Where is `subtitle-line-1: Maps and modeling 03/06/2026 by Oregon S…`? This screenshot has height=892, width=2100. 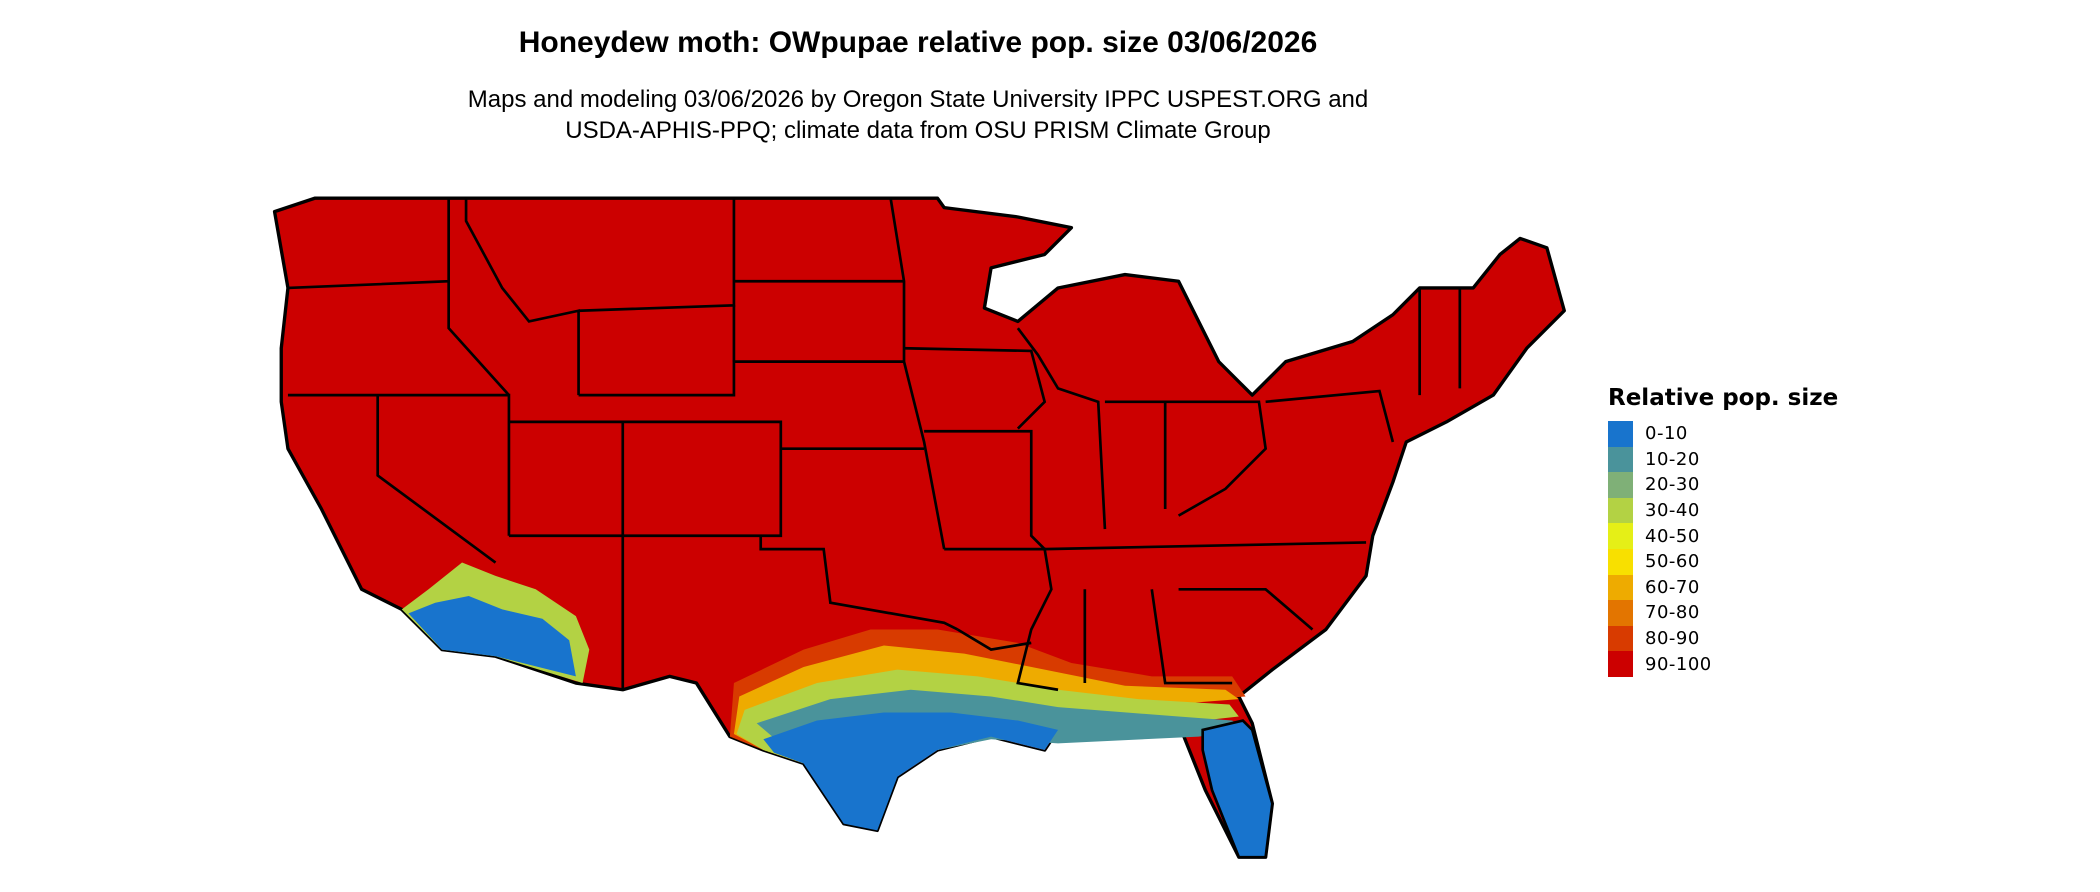 subtitle-line-1: Maps and modeling 03/06/2026 by Oregon S… is located at coordinates (918, 99).